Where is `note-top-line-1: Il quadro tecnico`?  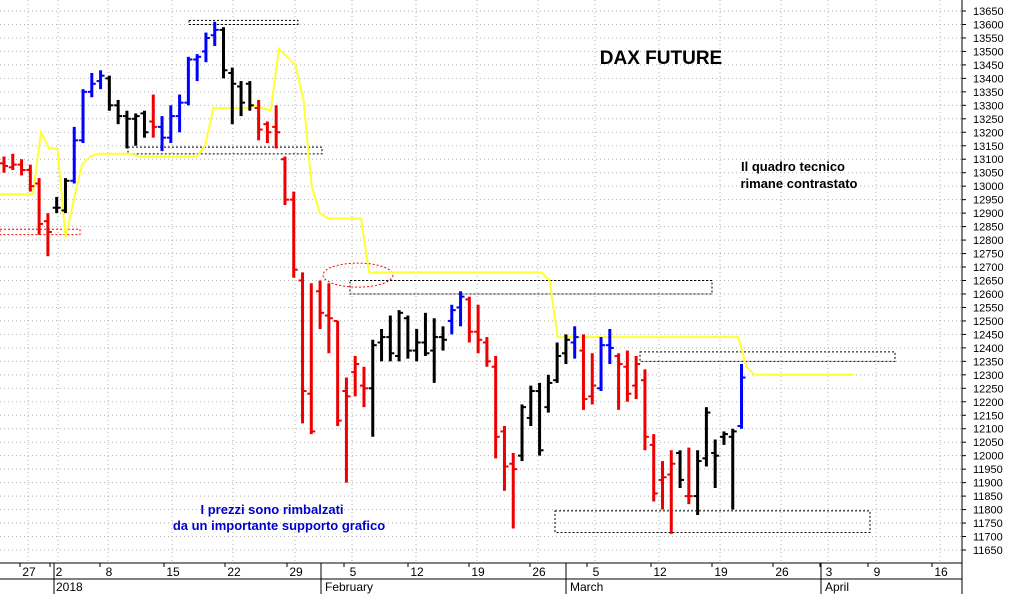 note-top-line-1: Il quadro tecnico is located at coordinates (793, 166).